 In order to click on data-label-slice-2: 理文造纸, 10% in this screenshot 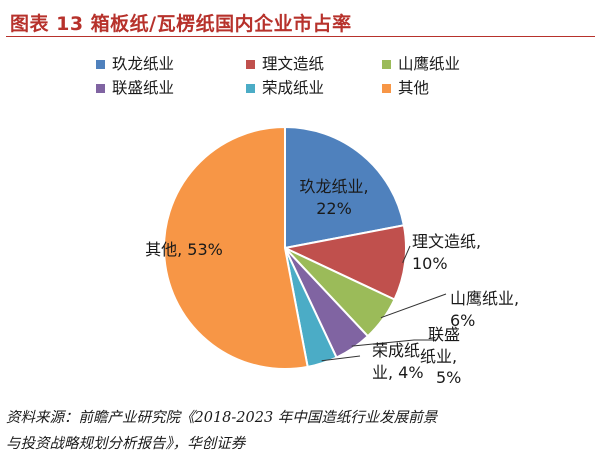, I will do `click(446, 252)`.